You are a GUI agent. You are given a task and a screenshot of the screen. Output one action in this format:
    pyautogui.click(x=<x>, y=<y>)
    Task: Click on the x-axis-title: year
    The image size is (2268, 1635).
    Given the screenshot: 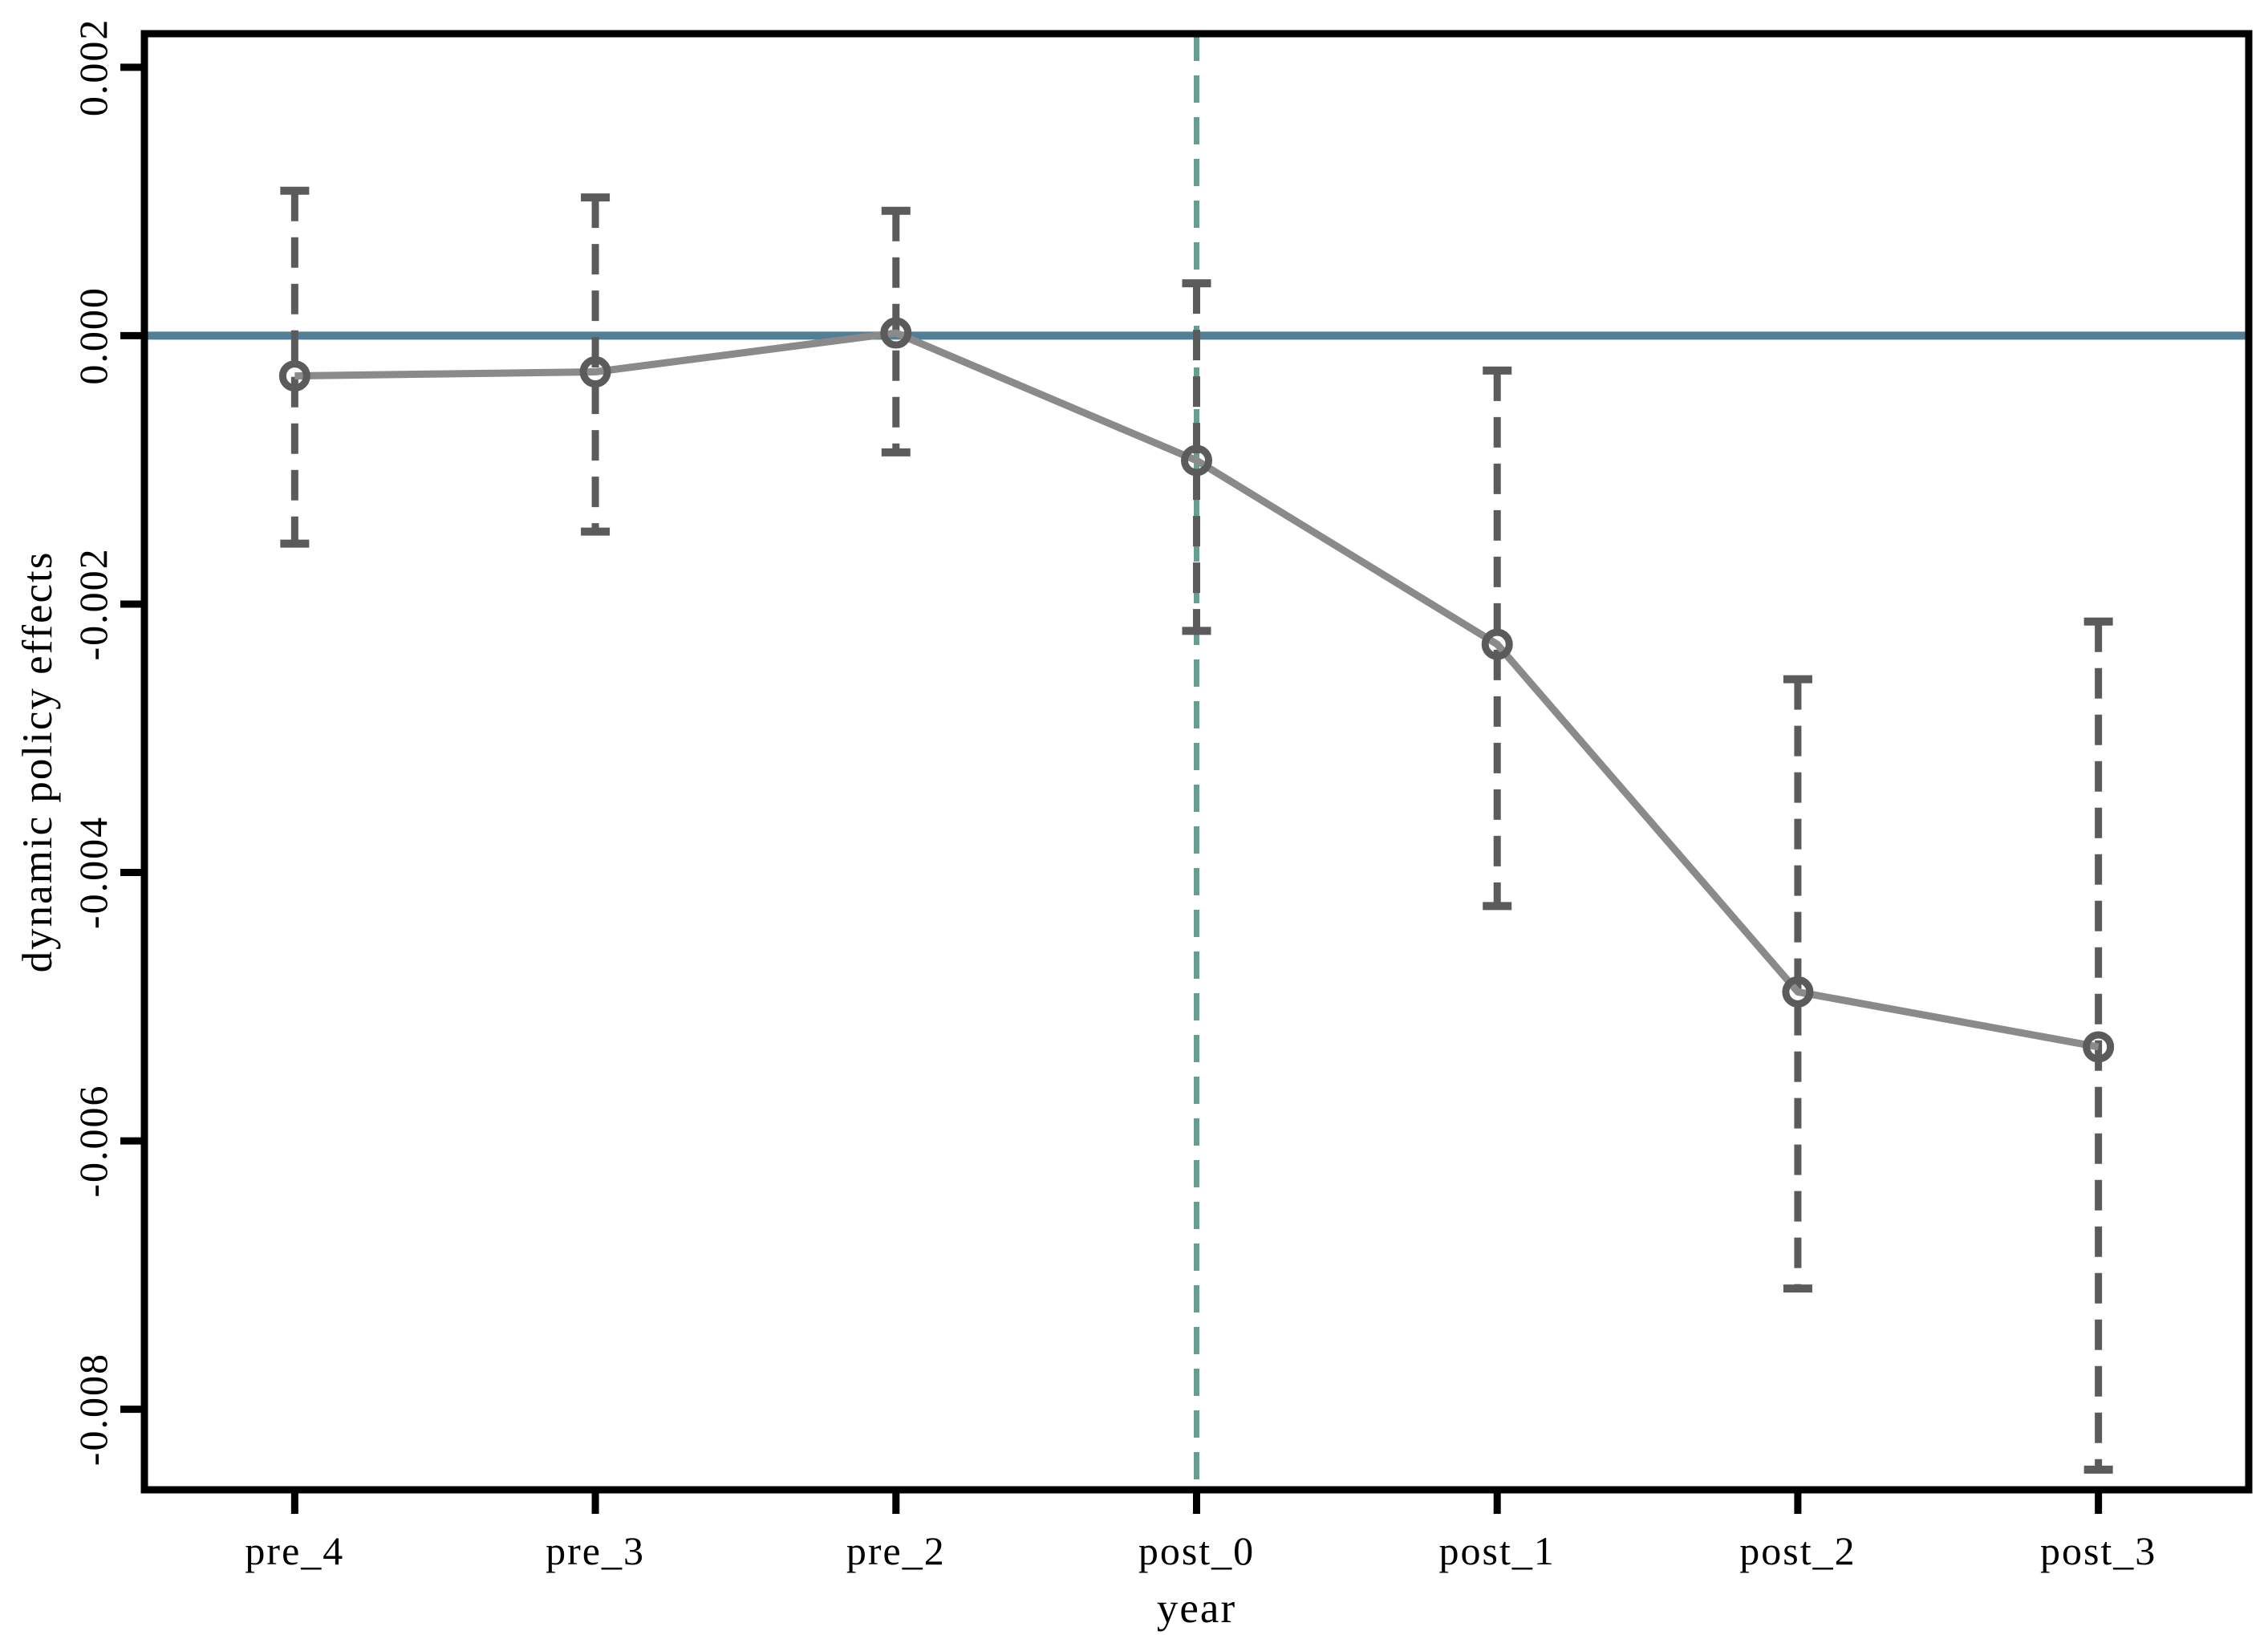 What is the action you would take?
    pyautogui.click(x=1196, y=1608)
    